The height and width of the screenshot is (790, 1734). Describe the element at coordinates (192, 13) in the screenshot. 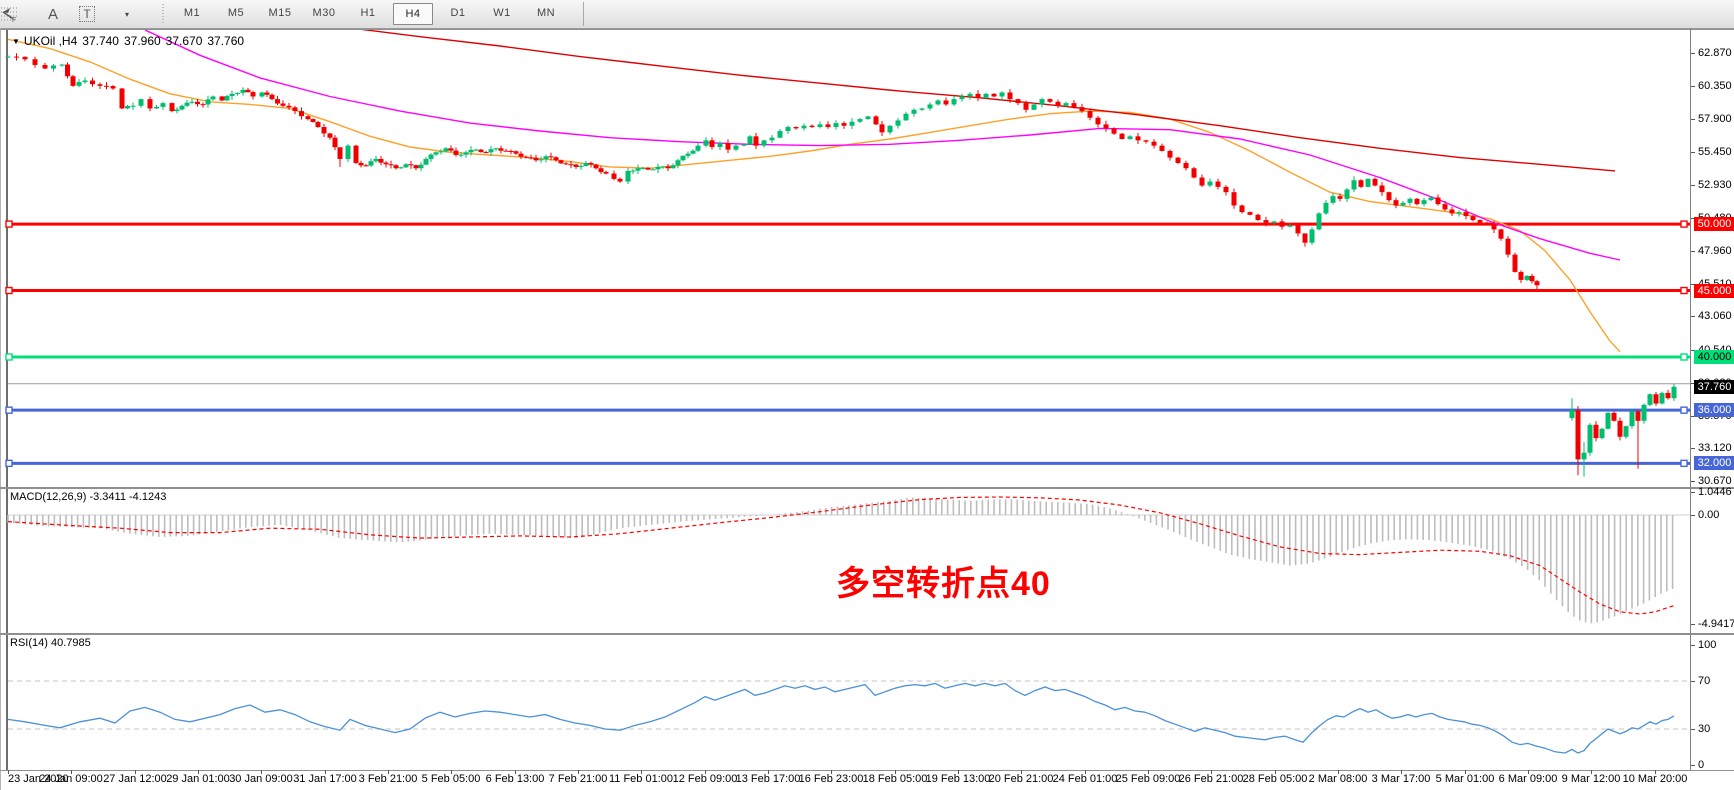

I see `timeframe-button-m1: M1` at that location.